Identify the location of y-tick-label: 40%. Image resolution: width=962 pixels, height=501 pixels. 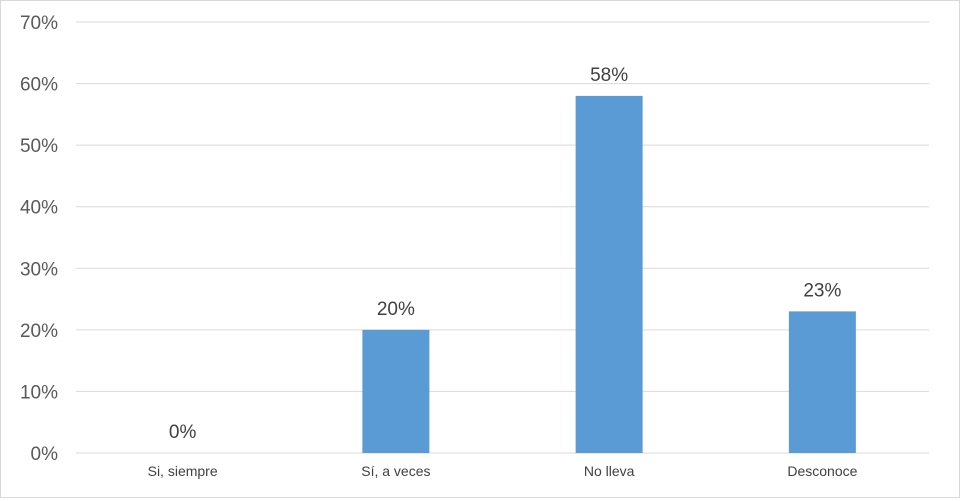
(39, 208).